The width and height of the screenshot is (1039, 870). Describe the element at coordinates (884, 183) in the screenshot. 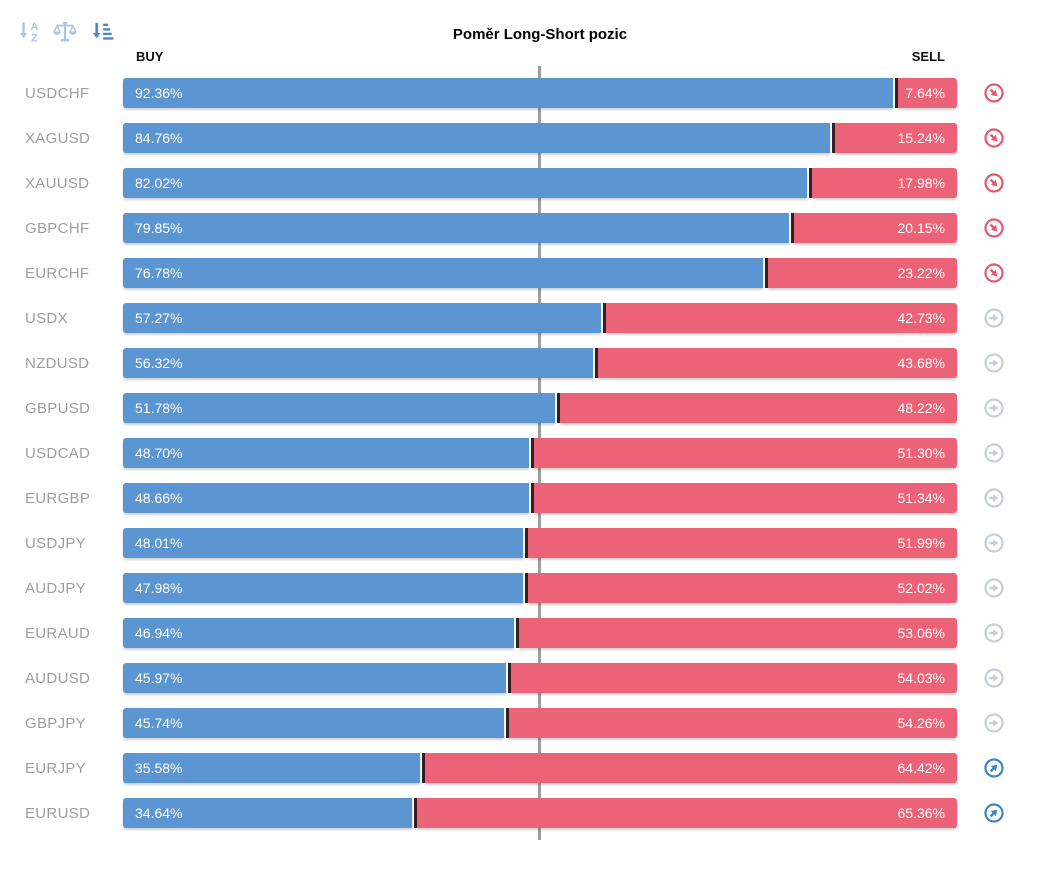

I see `sell-bar: 17.98%` at that location.